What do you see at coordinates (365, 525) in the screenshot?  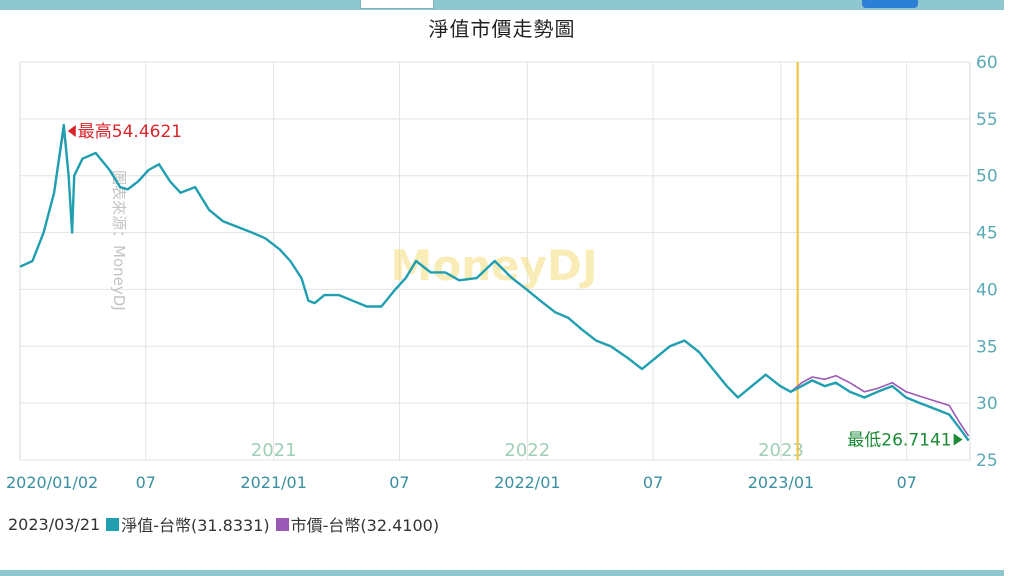 I see `legend-label-price: 市價-台幣(32.4100)` at bounding box center [365, 525].